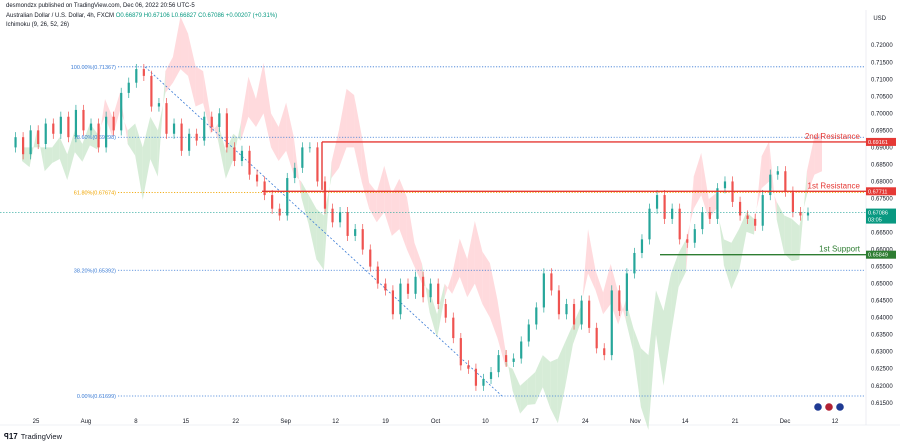 This screenshot has width=900, height=447. What do you see at coordinates (882, 131) in the screenshot?
I see `y-tick-label: 0.69500` at bounding box center [882, 131].